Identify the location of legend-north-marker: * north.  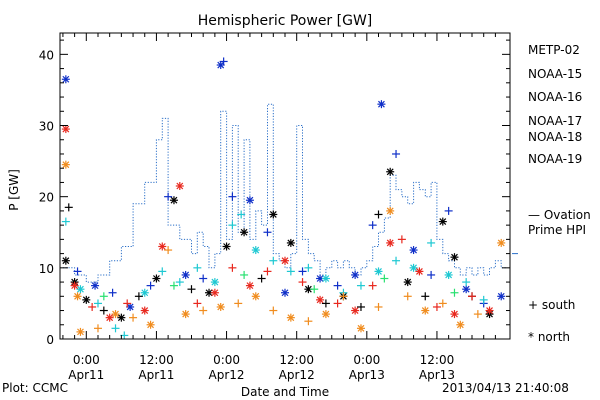
(549, 337).